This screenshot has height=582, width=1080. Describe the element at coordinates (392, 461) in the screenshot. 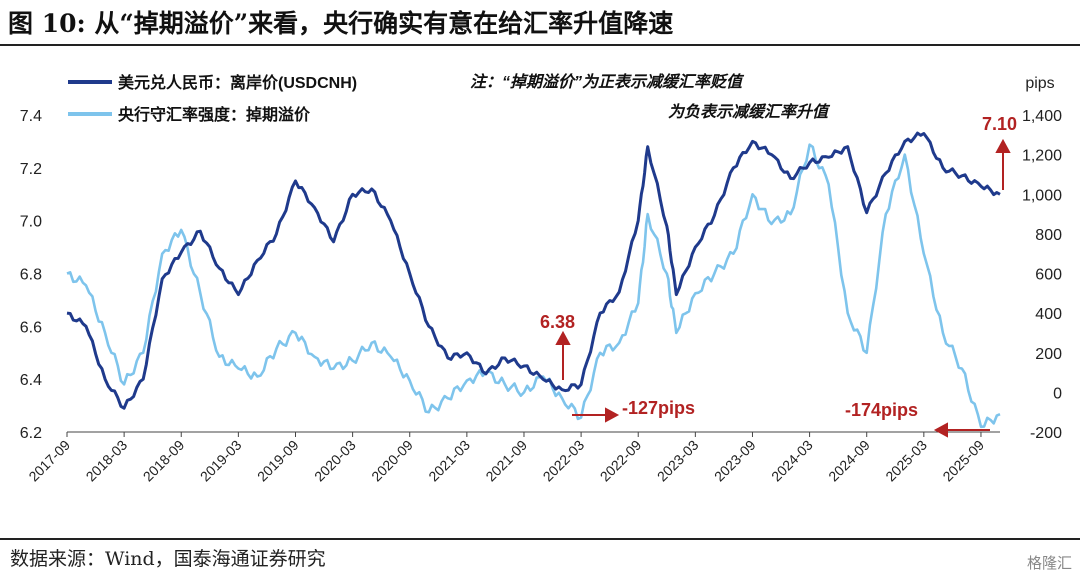

I see `x-tick-label: 2020-09` at that location.